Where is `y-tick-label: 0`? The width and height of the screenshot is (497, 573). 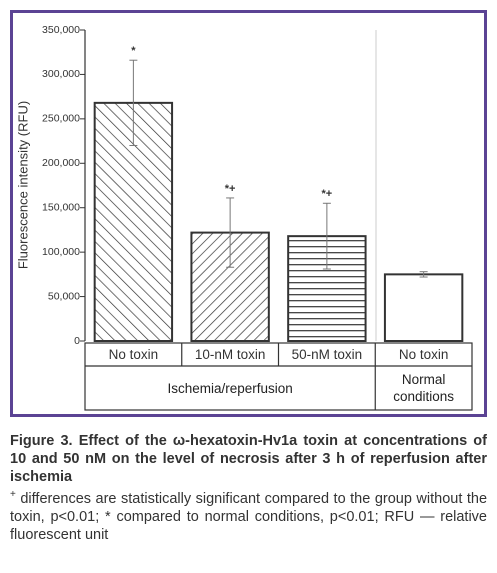
y-tick-label: 0 is located at coordinates (77, 341).